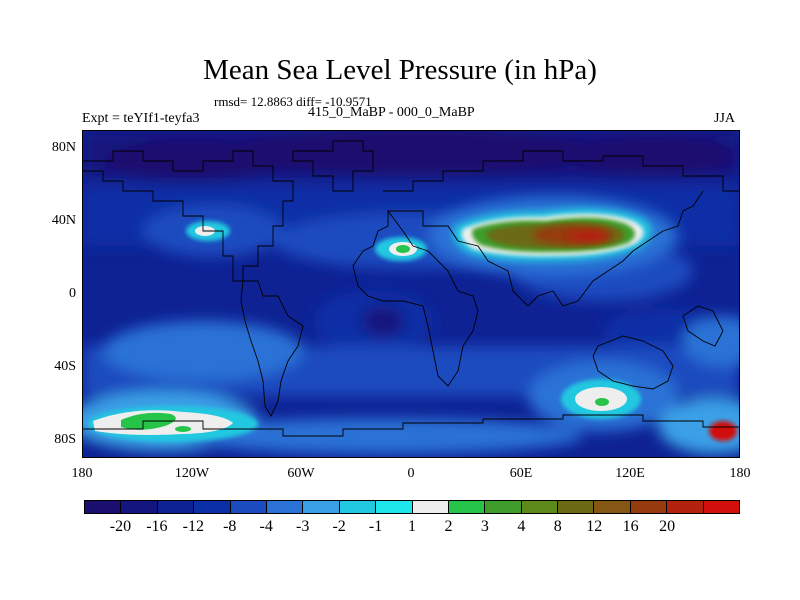  Describe the element at coordinates (230, 526) in the screenshot. I see `colorbar-label: -8` at that location.